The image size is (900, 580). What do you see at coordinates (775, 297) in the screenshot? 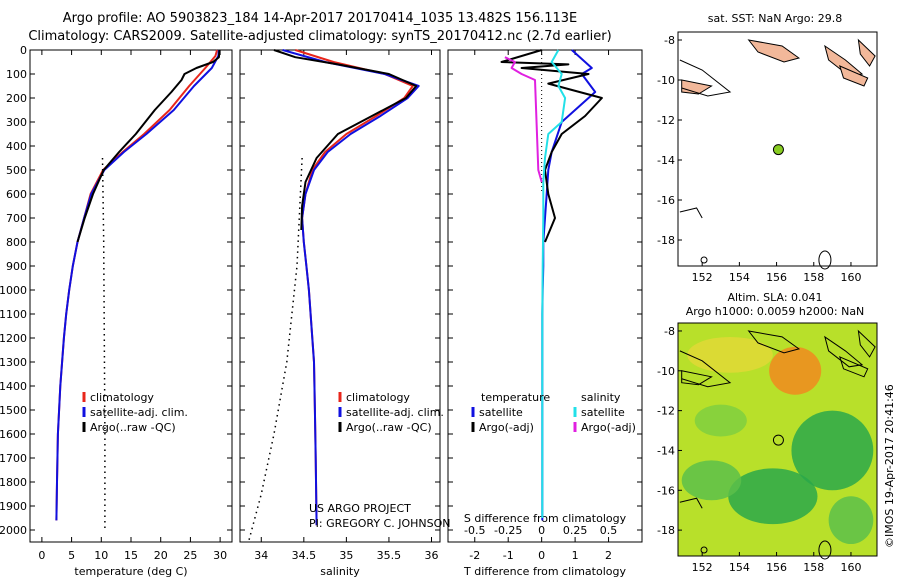
I see `sla-map-title-line1: Altim. SLA: 0.041` at bounding box center [775, 297].